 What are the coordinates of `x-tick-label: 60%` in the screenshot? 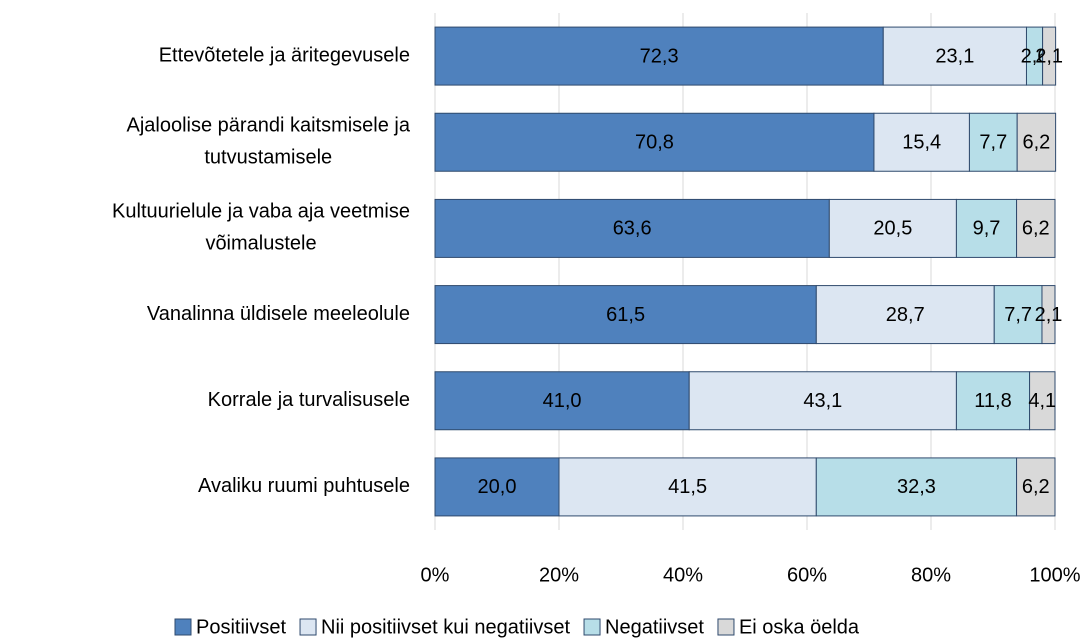 It's located at (807, 575).